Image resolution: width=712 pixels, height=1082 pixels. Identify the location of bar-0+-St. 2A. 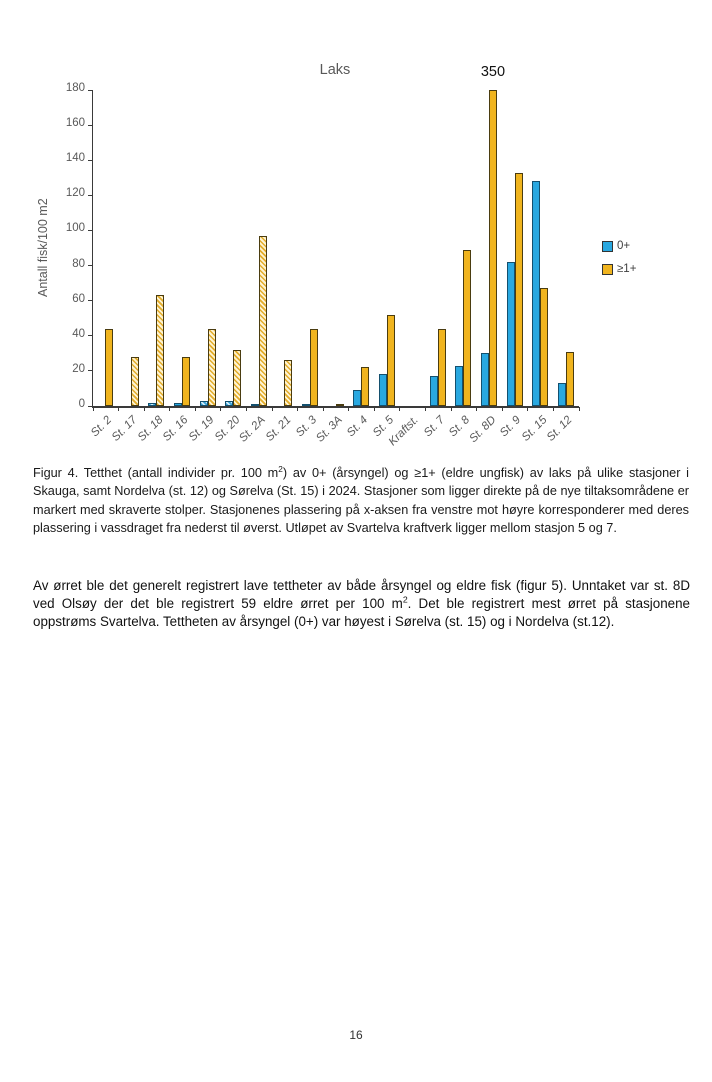
(254, 405).